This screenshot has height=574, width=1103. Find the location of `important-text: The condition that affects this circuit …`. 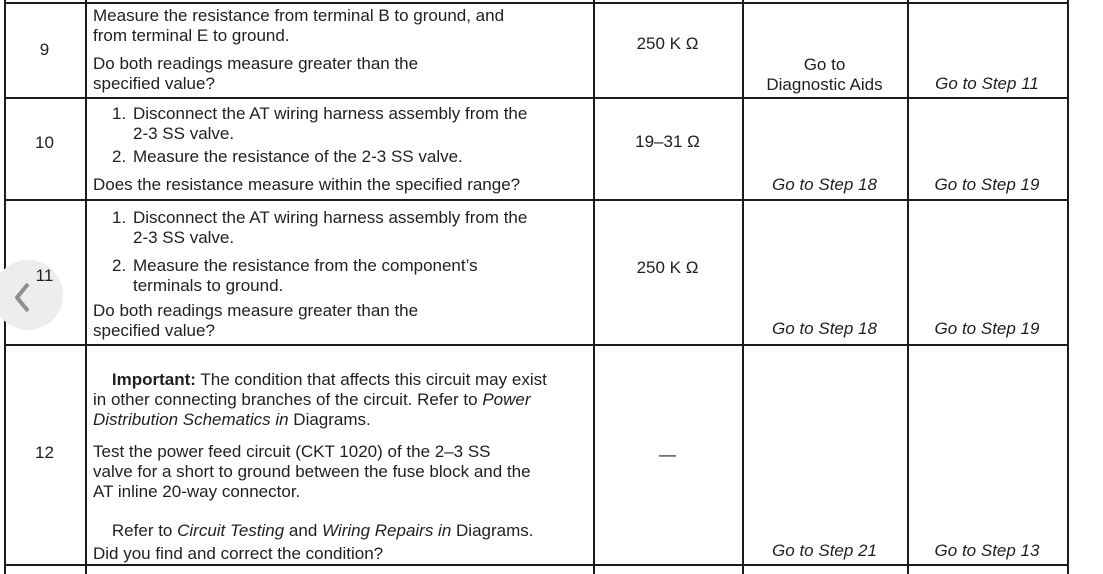

important-text: The condition that affects this circuit … is located at coordinates (320, 389).